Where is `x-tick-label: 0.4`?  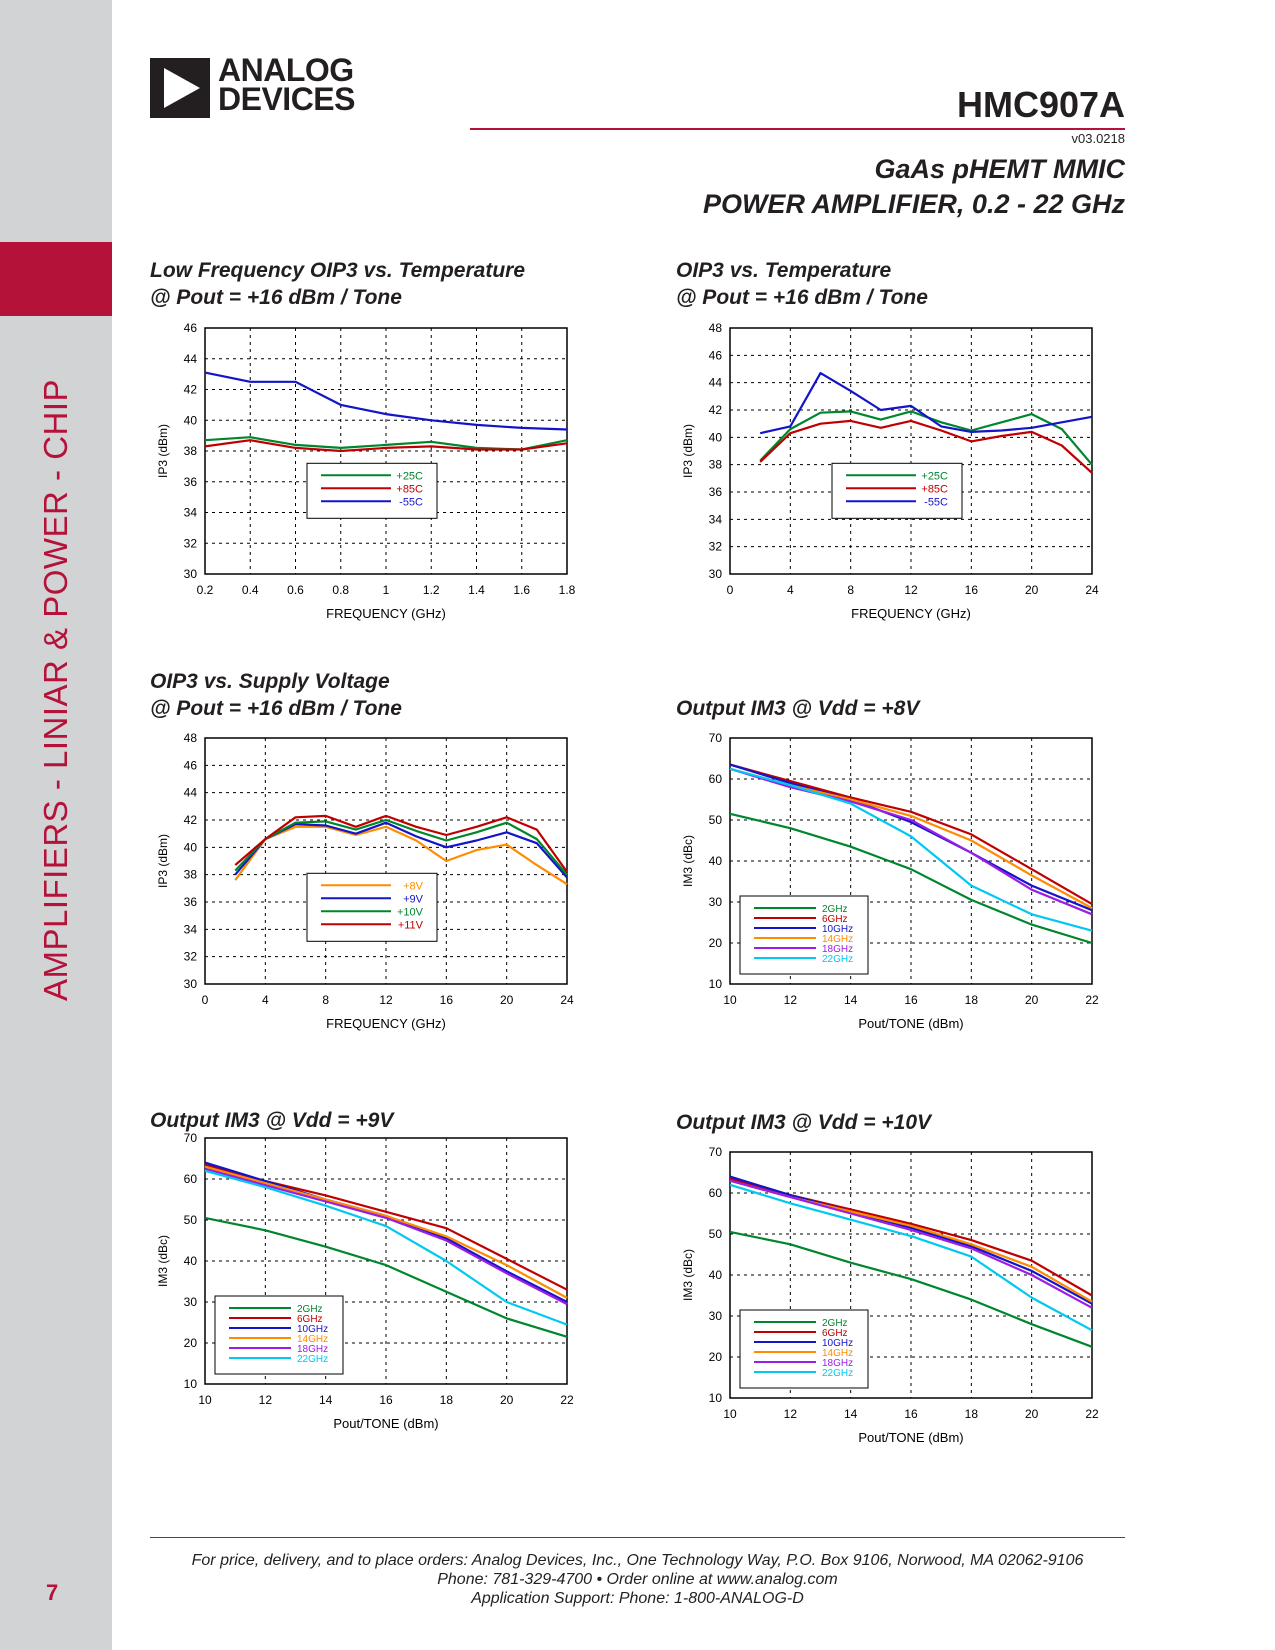
x-tick-label: 0.4 is located at coordinates (250, 590).